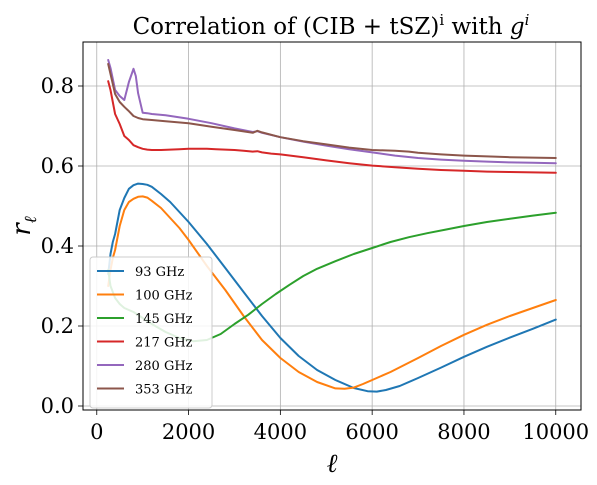 The width and height of the screenshot is (597, 485). Describe the element at coordinates (57, 166) in the screenshot. I see `y-tick-label: 0.6` at that location.